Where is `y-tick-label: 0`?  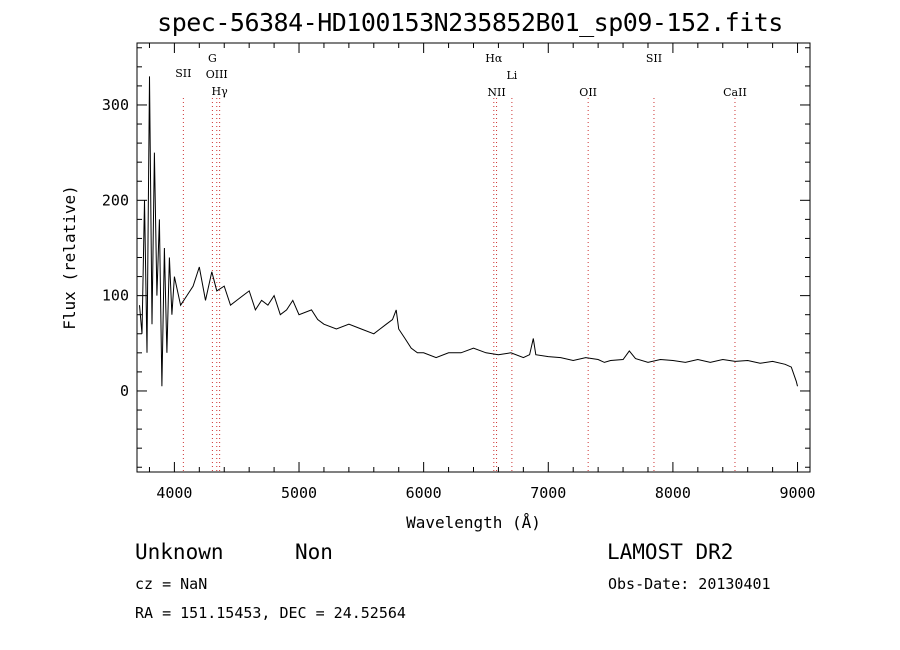 y-tick-label: 0 is located at coordinates (124, 391).